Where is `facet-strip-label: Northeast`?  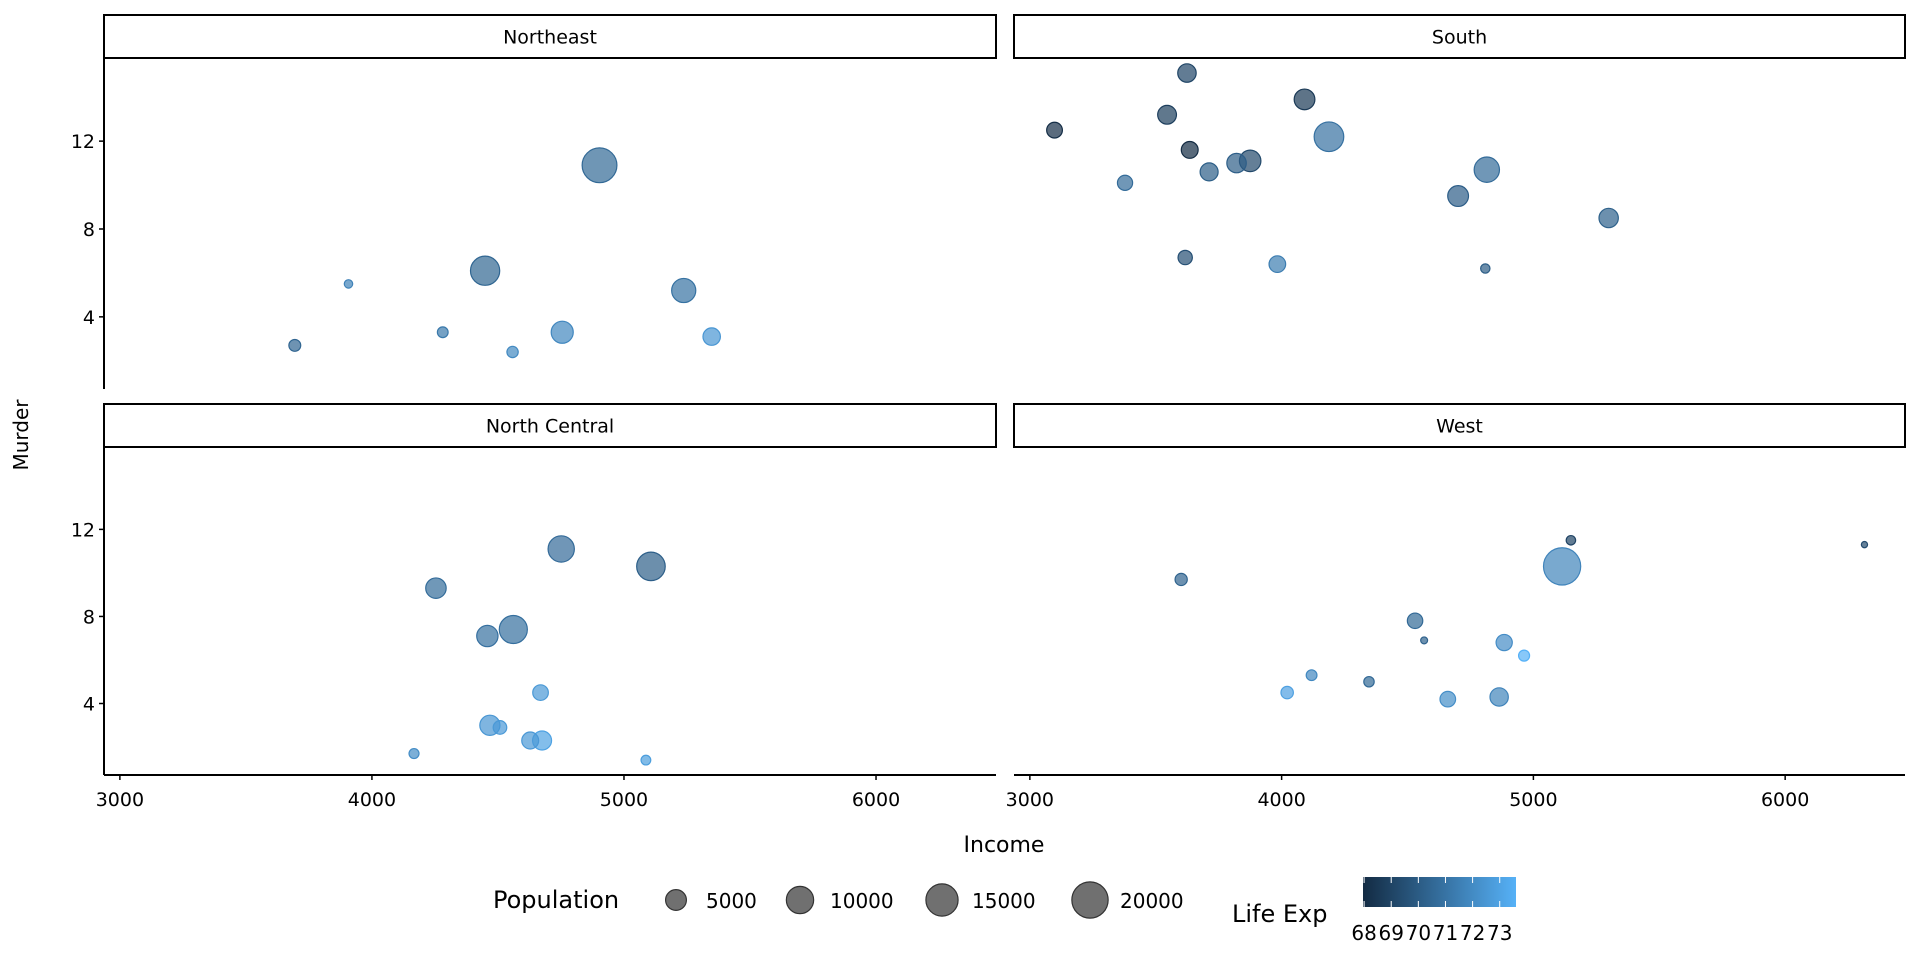
facet-strip-label: Northeast is located at coordinates (550, 38).